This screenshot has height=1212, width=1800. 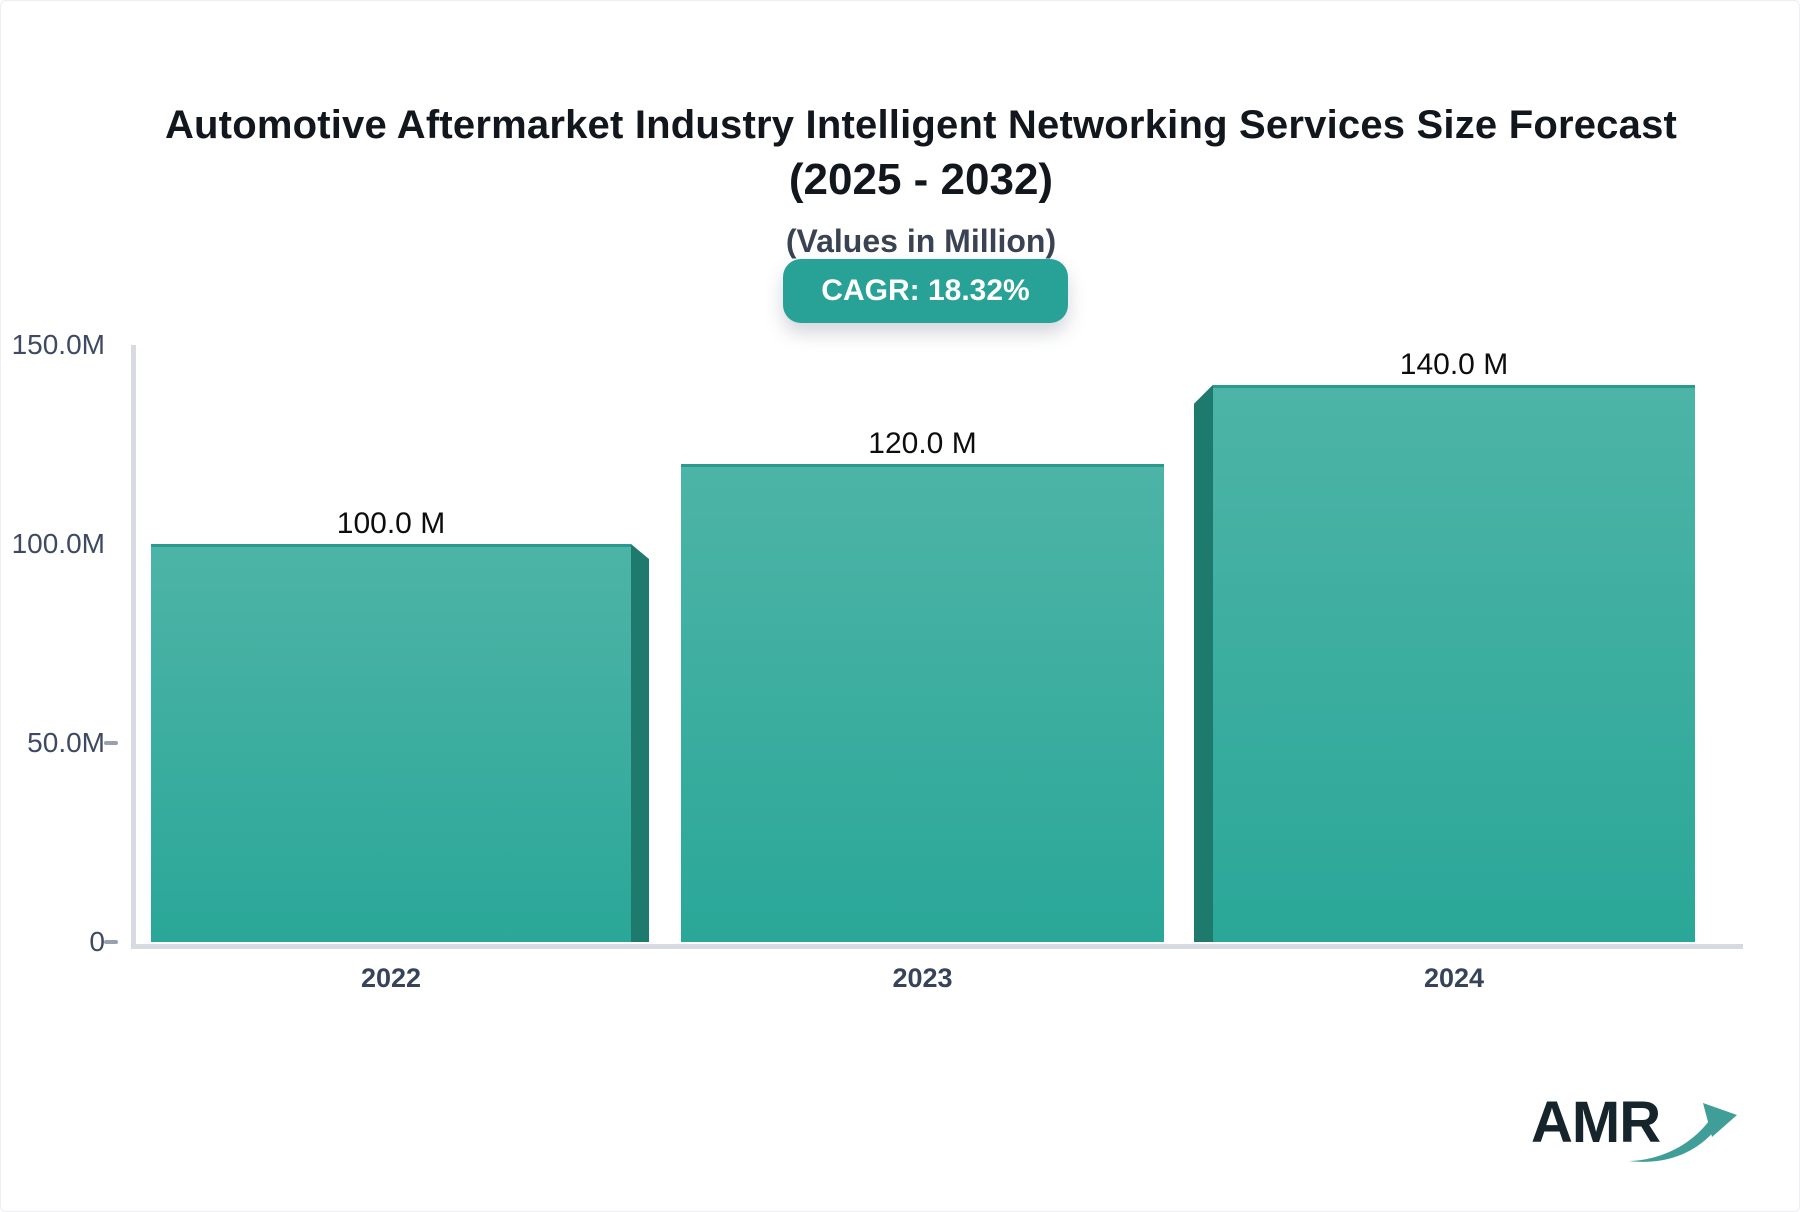 I want to click on cagr-badge: CAGR: 18.32%, so click(x=925, y=291).